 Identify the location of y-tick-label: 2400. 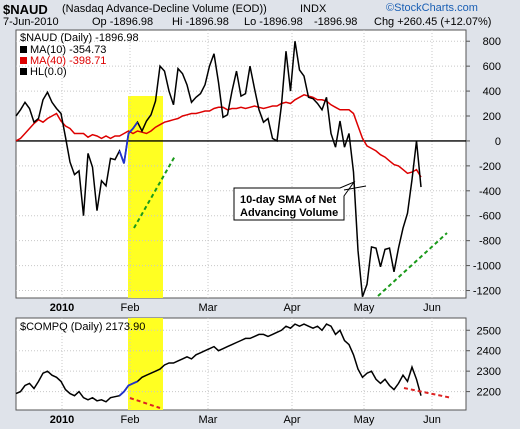
(489, 352).